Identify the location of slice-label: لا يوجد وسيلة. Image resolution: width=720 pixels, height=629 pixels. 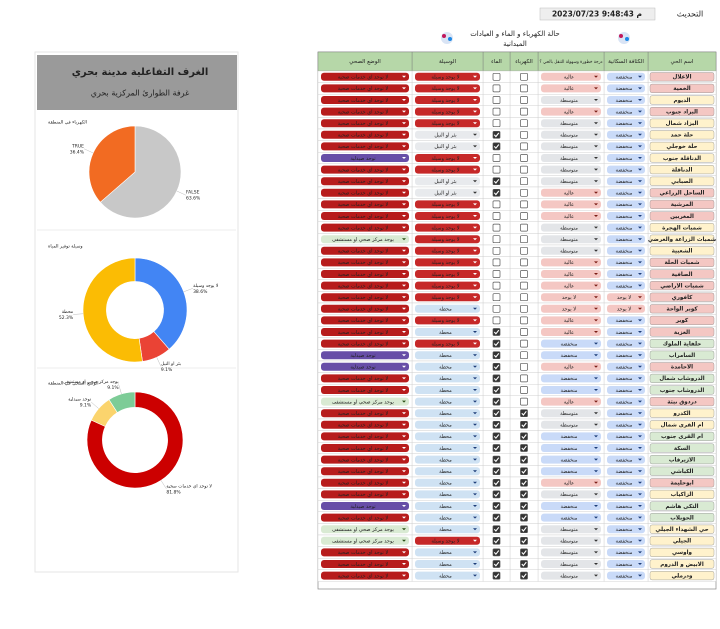
(206, 286).